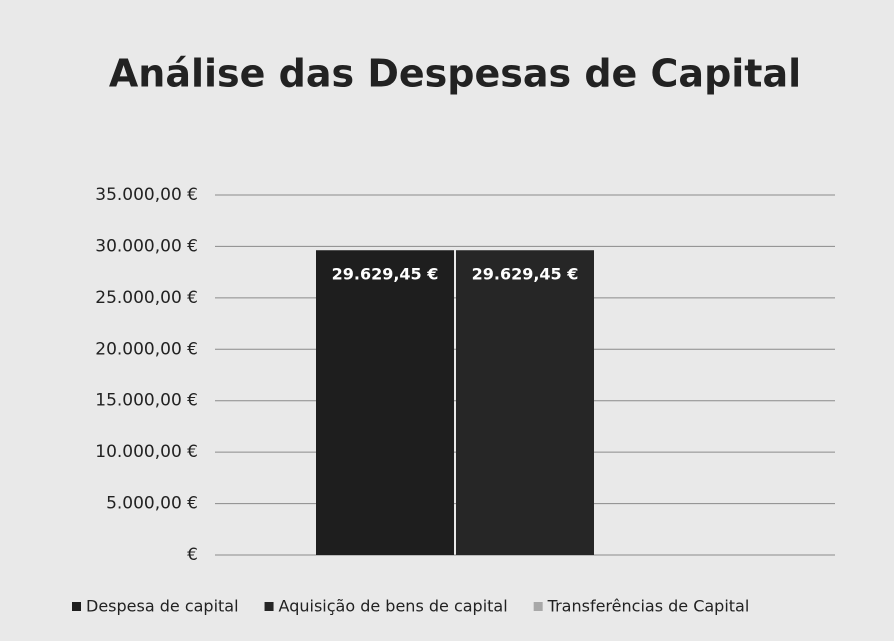 This screenshot has width=894, height=641. What do you see at coordinates (146, 452) in the screenshot?
I see `y-tick-label: 10.000,00 €` at bounding box center [146, 452].